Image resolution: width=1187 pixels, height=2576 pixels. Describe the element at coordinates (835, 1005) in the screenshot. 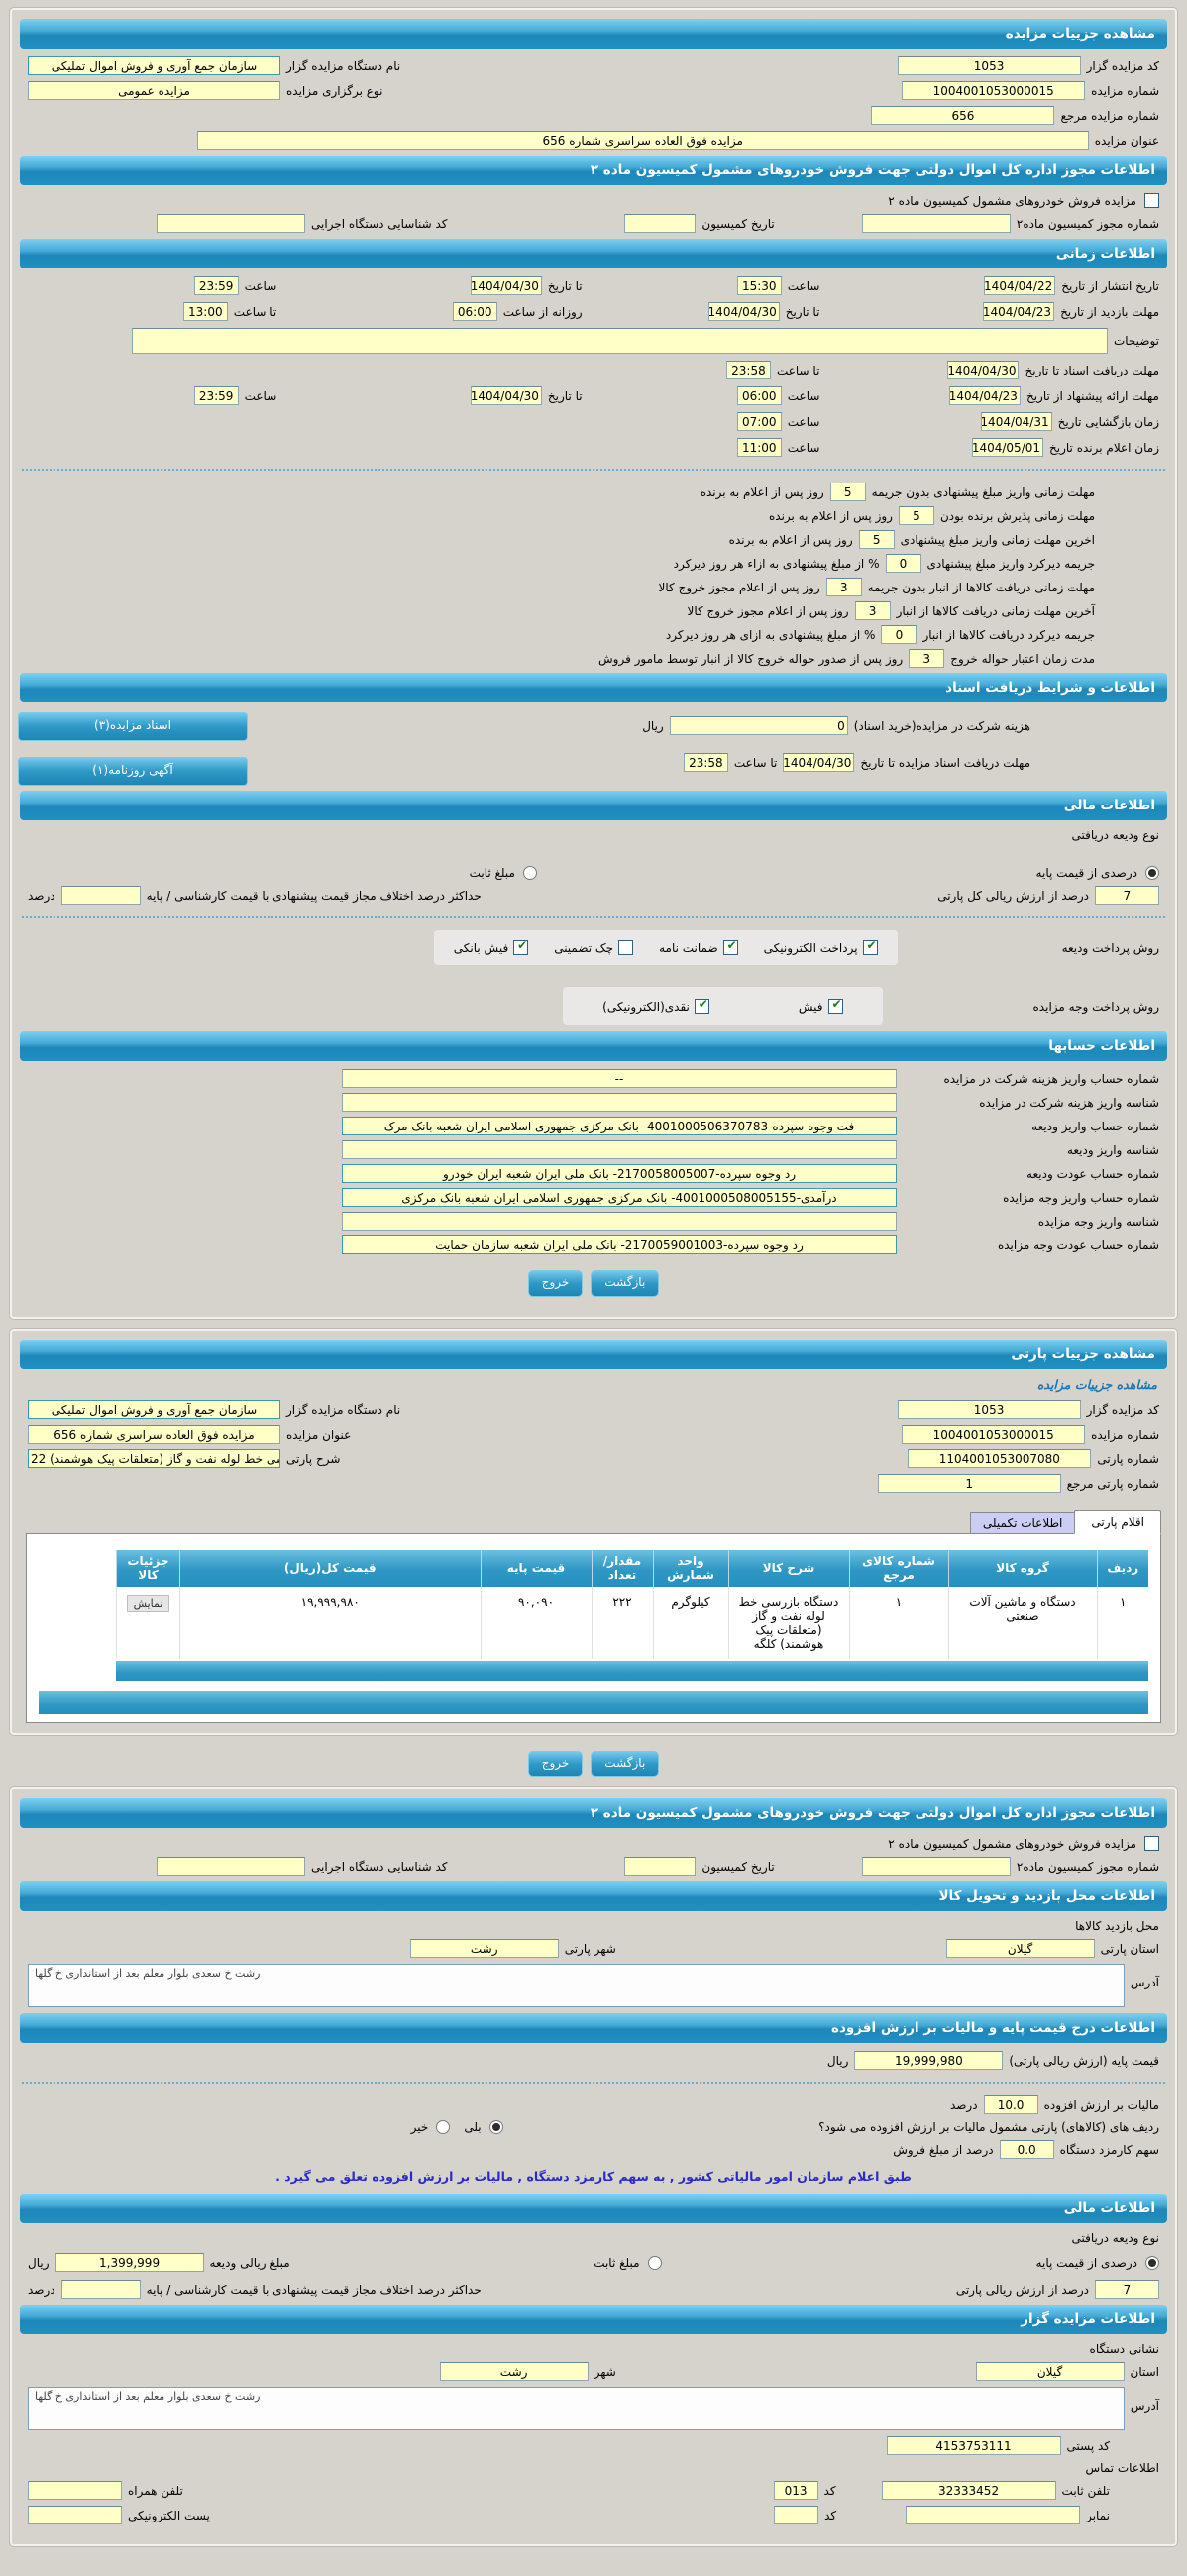

I see `slip-checkbox` at that location.